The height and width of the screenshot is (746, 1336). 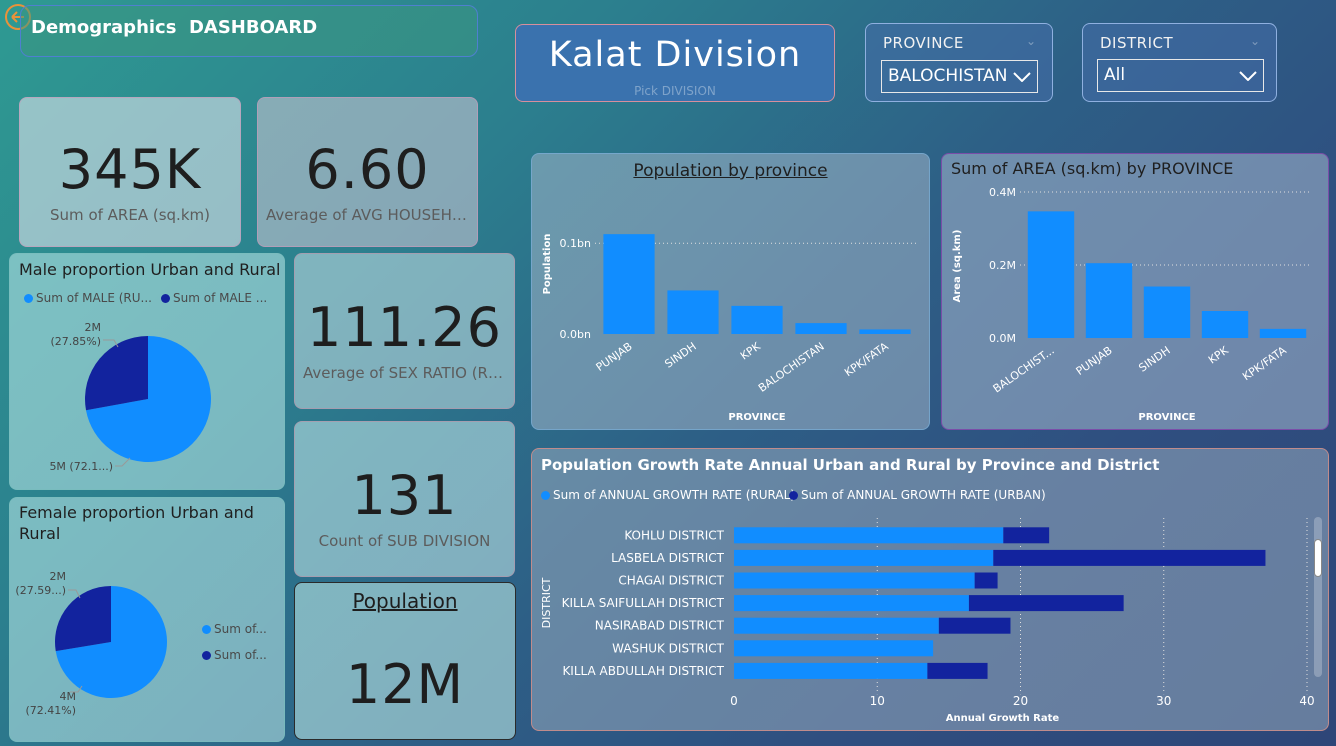 I want to click on province-slicer-title: PROVINCE, so click(x=923, y=43).